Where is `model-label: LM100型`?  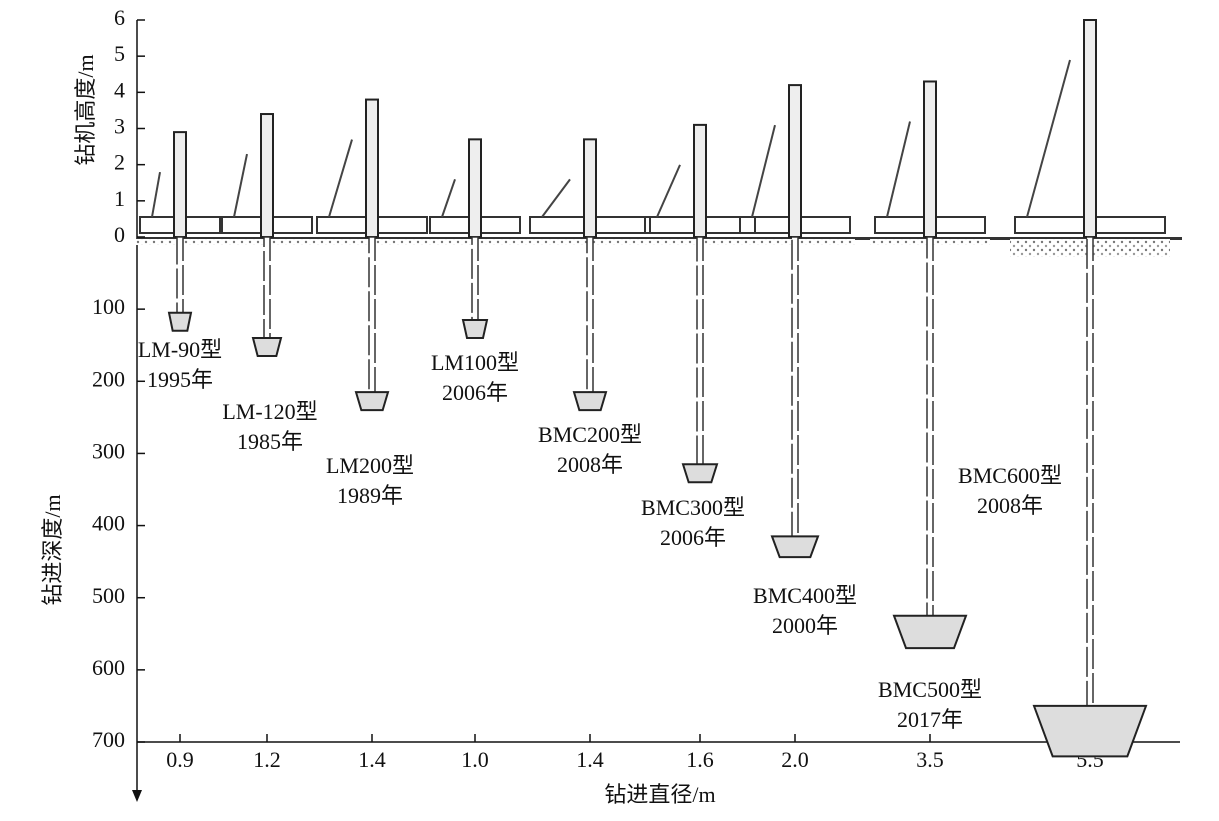 model-label: LM100型 is located at coordinates (475, 362).